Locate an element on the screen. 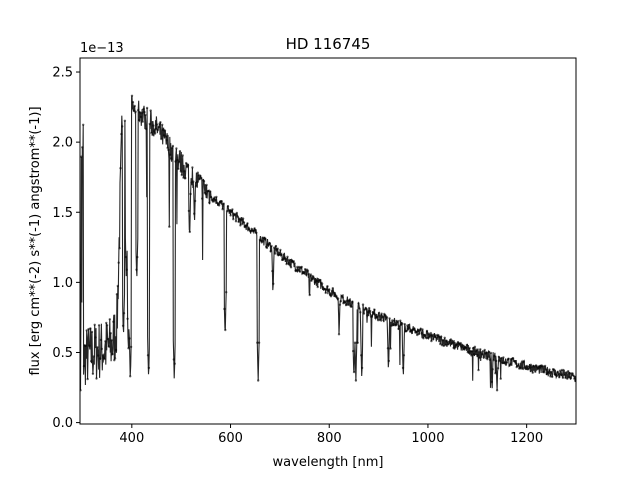 The image size is (640, 478). x-axis-label: wavelength [nm] is located at coordinates (328, 462).